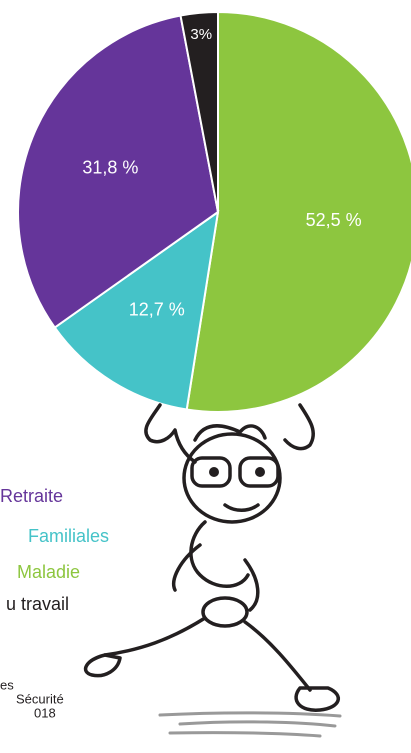 This screenshot has height=753, width=411. Describe the element at coordinates (37, 604) in the screenshot. I see `legend-item: u travail` at that location.